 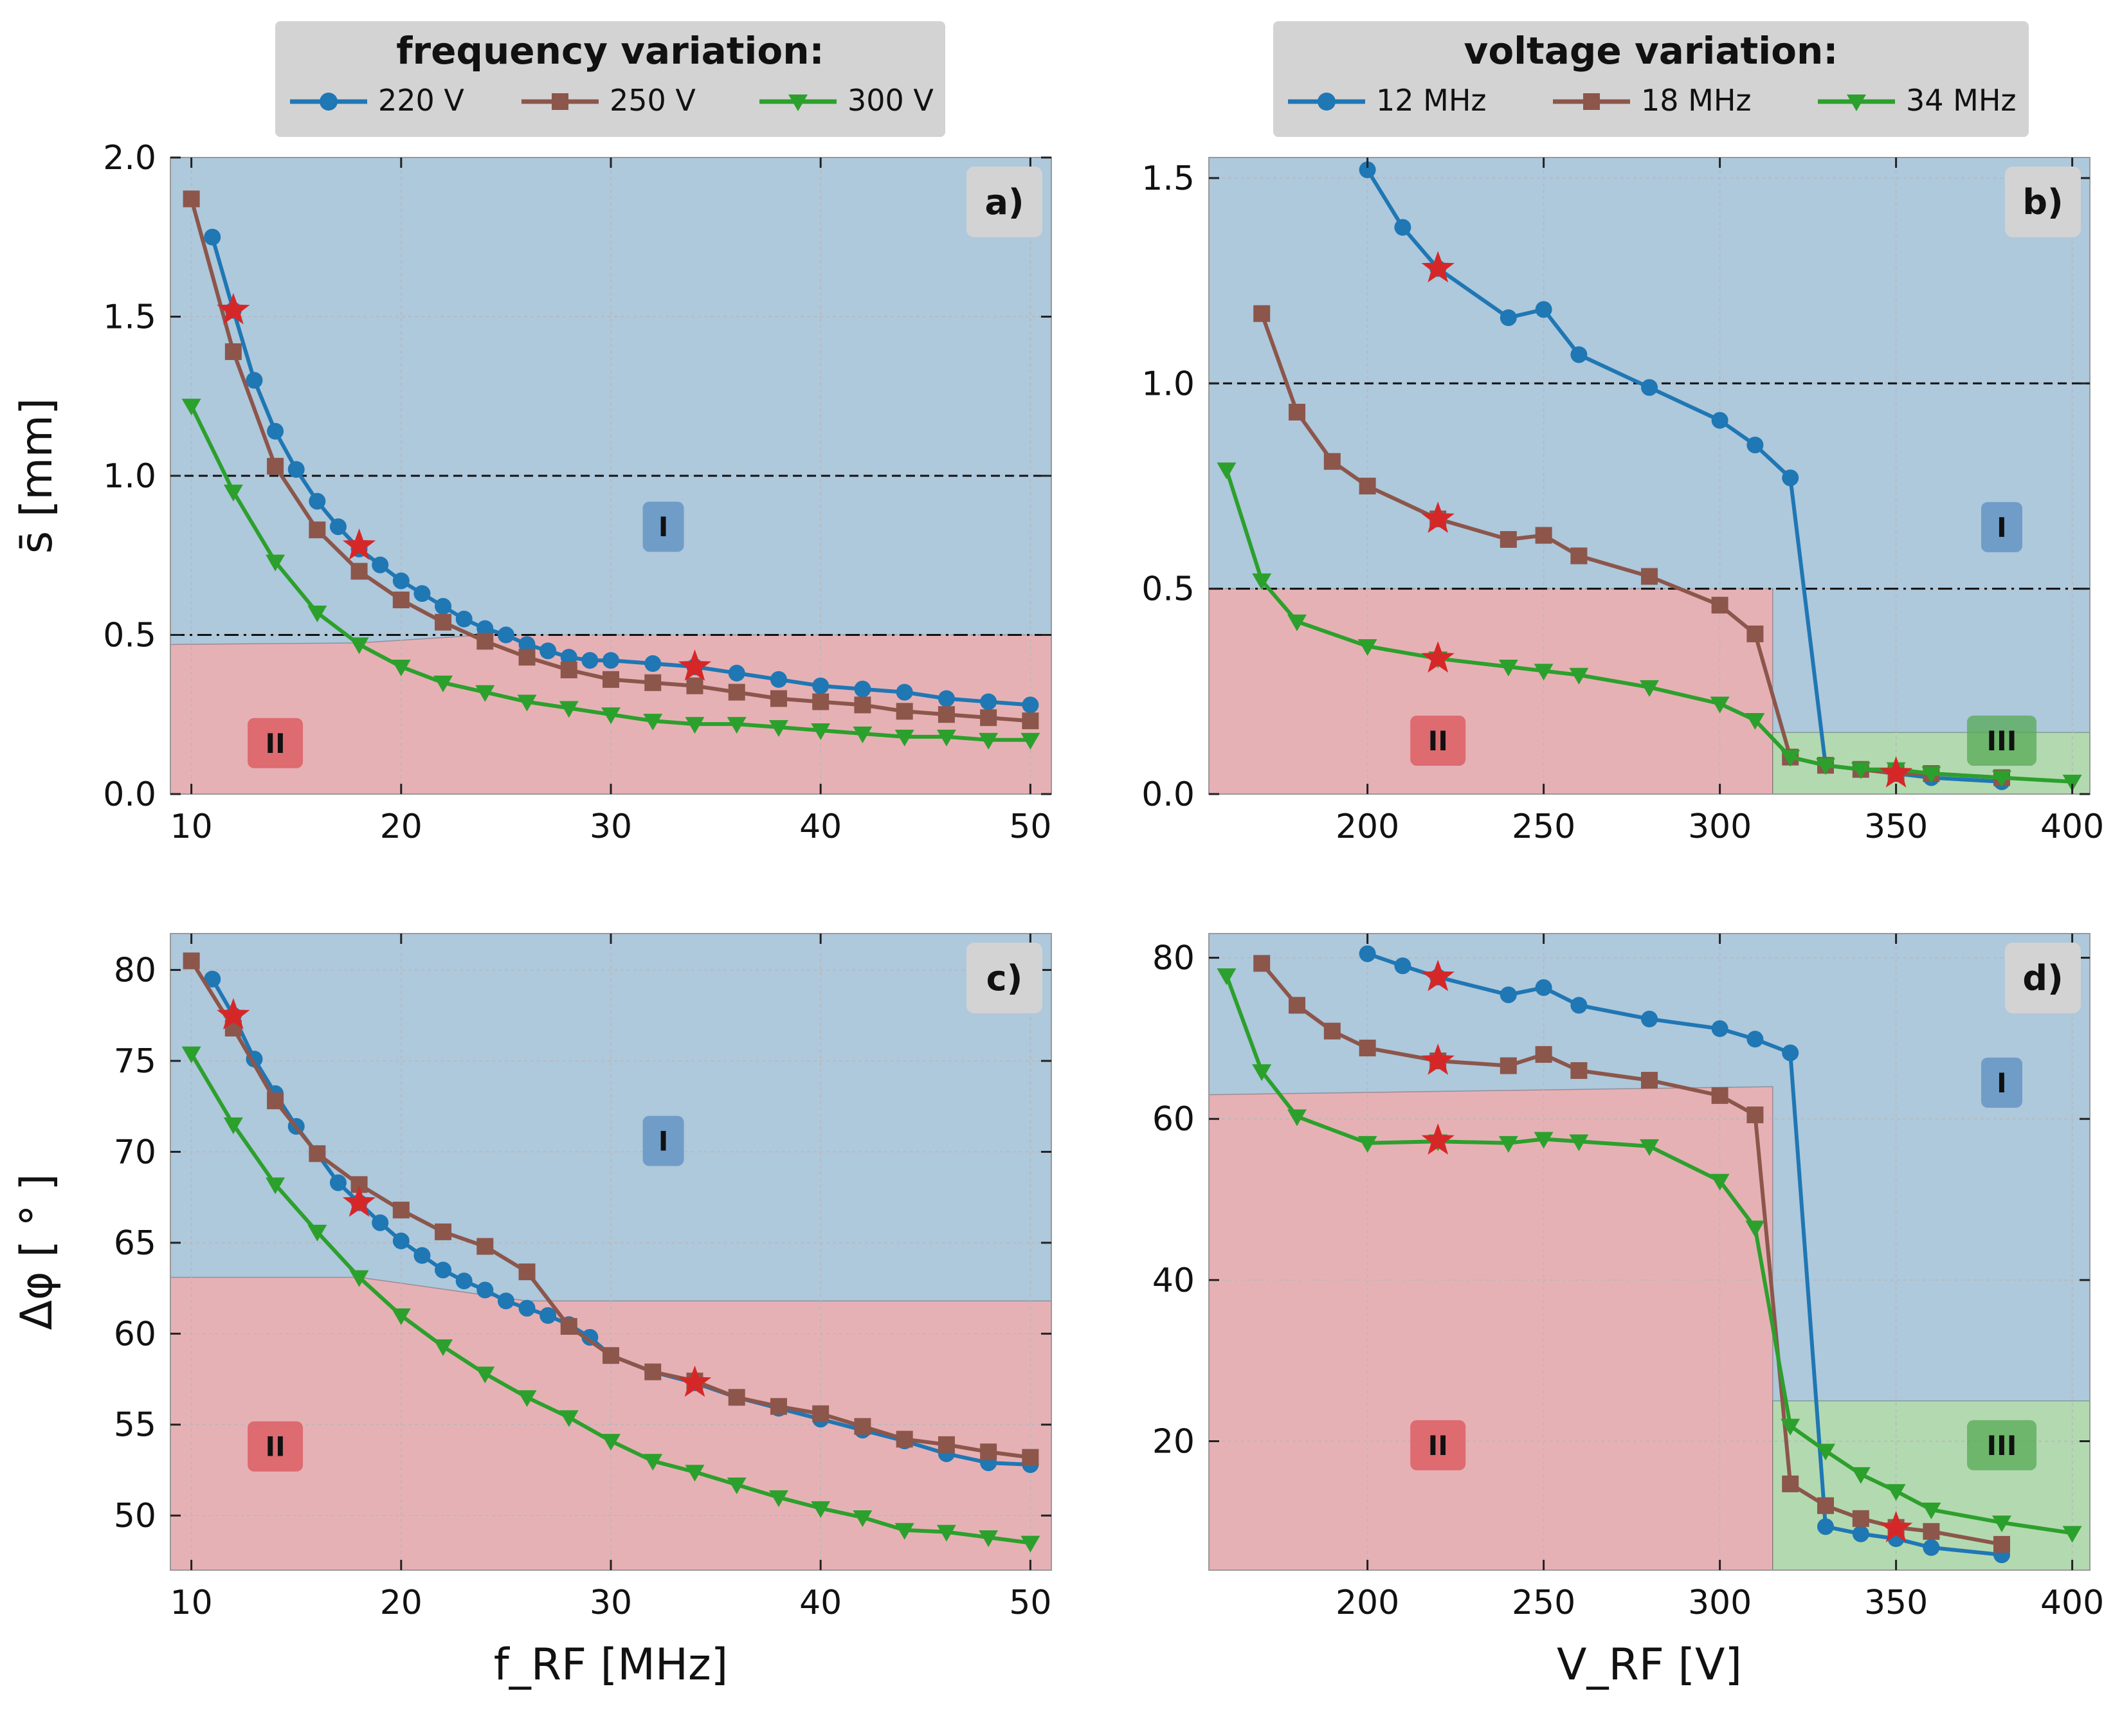 What do you see at coordinates (1438, 1445) in the screenshot?
I see `region-label: II` at bounding box center [1438, 1445].